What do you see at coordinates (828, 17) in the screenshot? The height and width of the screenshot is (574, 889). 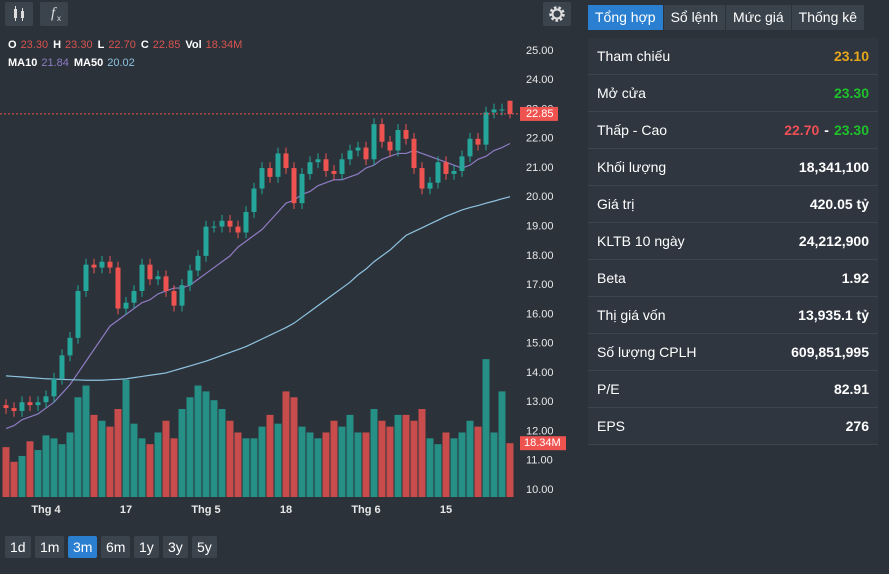 I see `tab: Thống kê` at bounding box center [828, 17].